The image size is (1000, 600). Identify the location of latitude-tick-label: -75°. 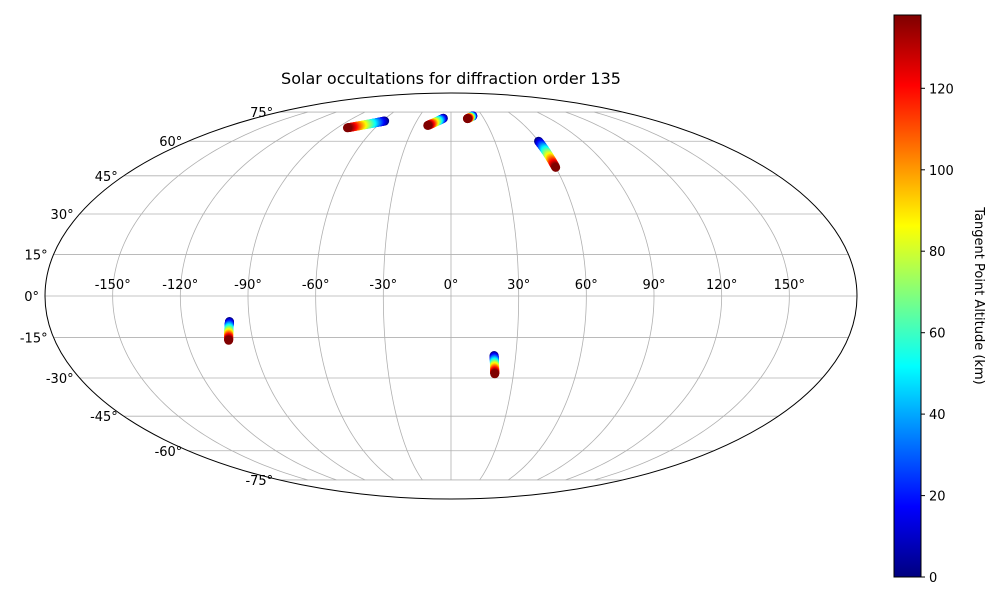
(259, 481).